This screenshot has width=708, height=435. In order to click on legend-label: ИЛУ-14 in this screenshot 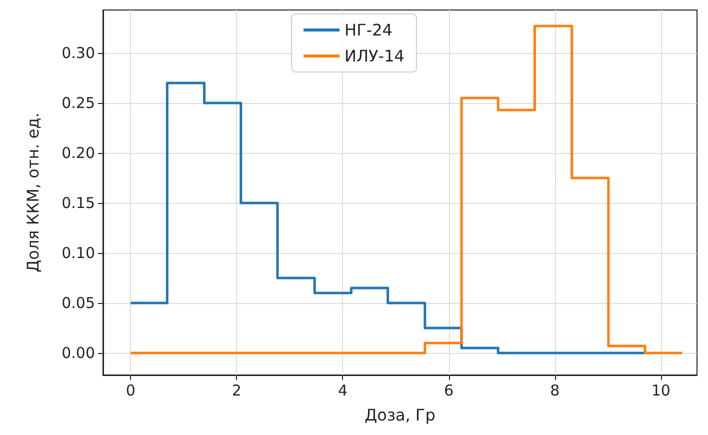, I will do `click(374, 56)`.